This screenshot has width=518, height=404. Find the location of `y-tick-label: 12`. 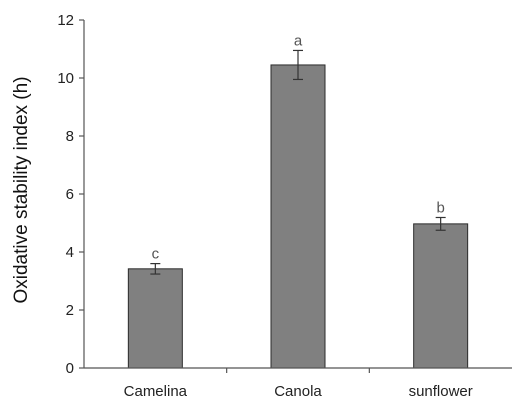

y-tick-label: 12 is located at coordinates (65, 20).